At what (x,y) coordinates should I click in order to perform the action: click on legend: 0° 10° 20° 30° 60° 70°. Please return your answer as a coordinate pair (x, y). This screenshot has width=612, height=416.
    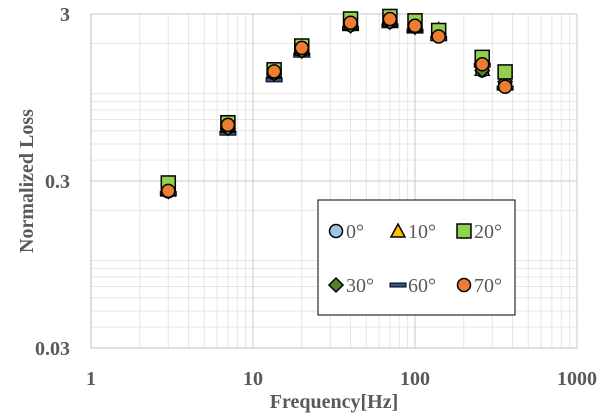
    Looking at the image, I should click on (416, 257).